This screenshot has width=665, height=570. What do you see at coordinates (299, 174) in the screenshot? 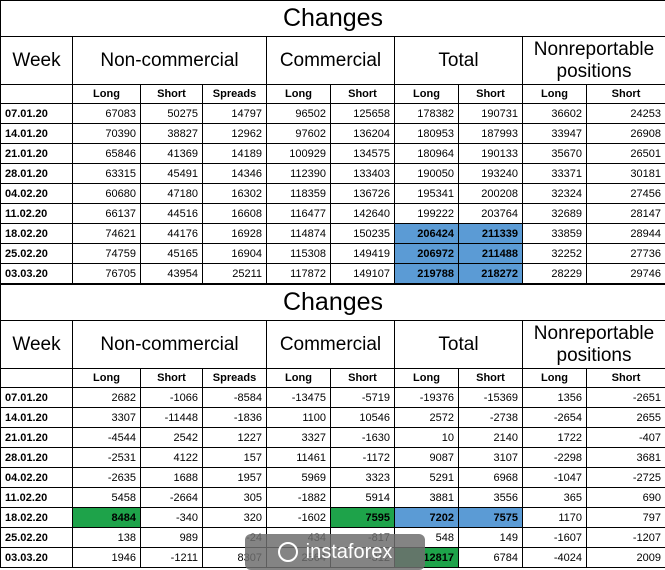
I see `value-cell: 112390` at bounding box center [299, 174].